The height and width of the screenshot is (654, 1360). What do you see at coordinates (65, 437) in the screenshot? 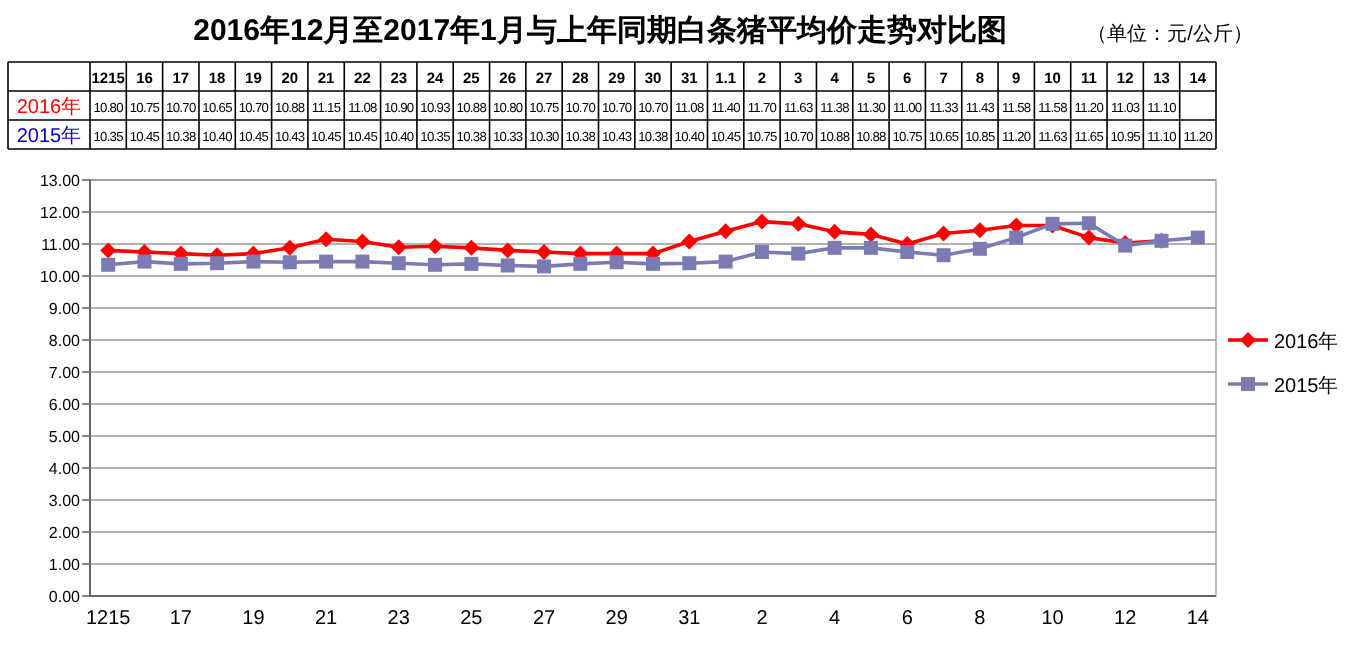
I see `y-tick-label: 5.00` at bounding box center [65, 437].